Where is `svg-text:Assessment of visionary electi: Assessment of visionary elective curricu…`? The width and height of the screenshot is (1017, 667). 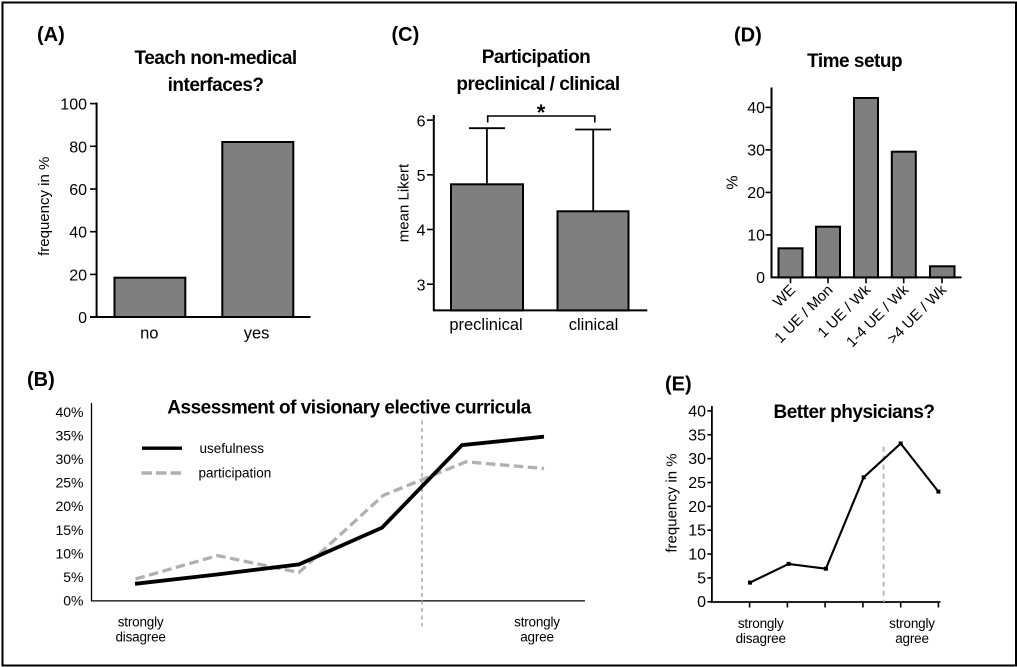
svg-text:Assessment of visionary electi: Assessment of visionary elective curricu… is located at coordinates (349, 408).